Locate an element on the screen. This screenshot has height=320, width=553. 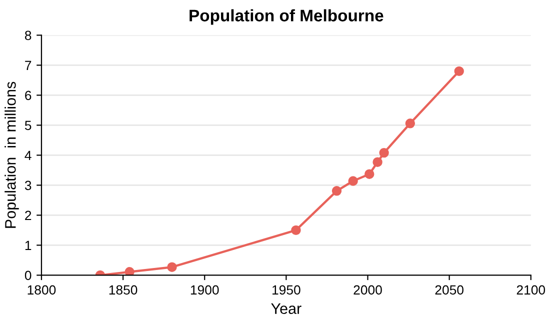
x-tick-label: 1950 is located at coordinates (286, 290).